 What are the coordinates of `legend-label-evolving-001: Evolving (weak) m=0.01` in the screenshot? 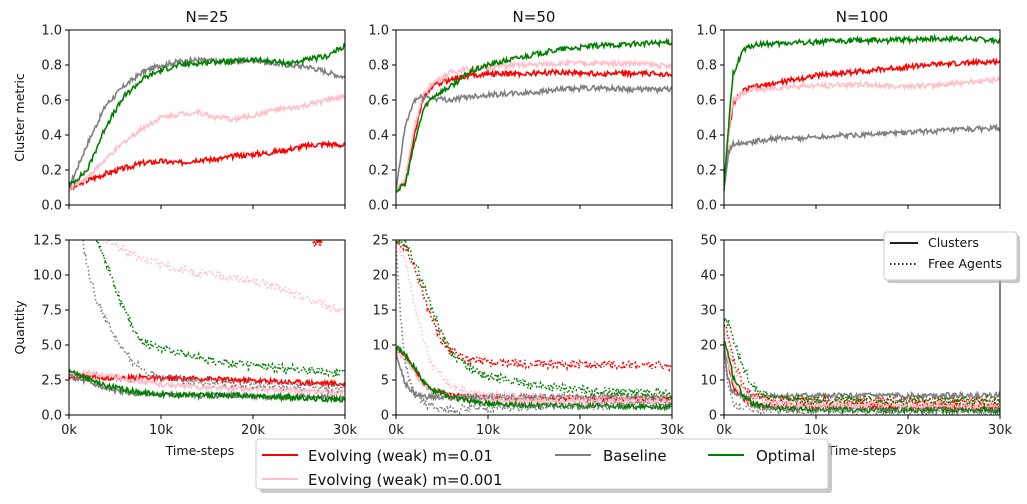 It's located at (400, 456).